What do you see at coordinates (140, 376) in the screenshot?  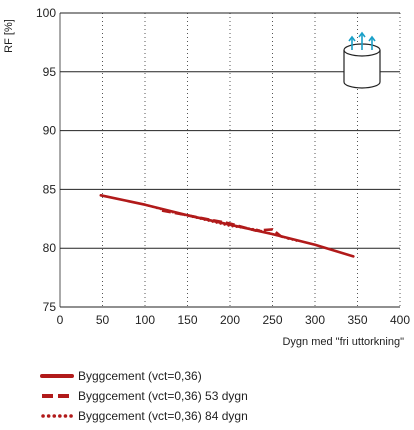 I see `legend-label-solid: Byggcement (vct=0,36)` at bounding box center [140, 376].